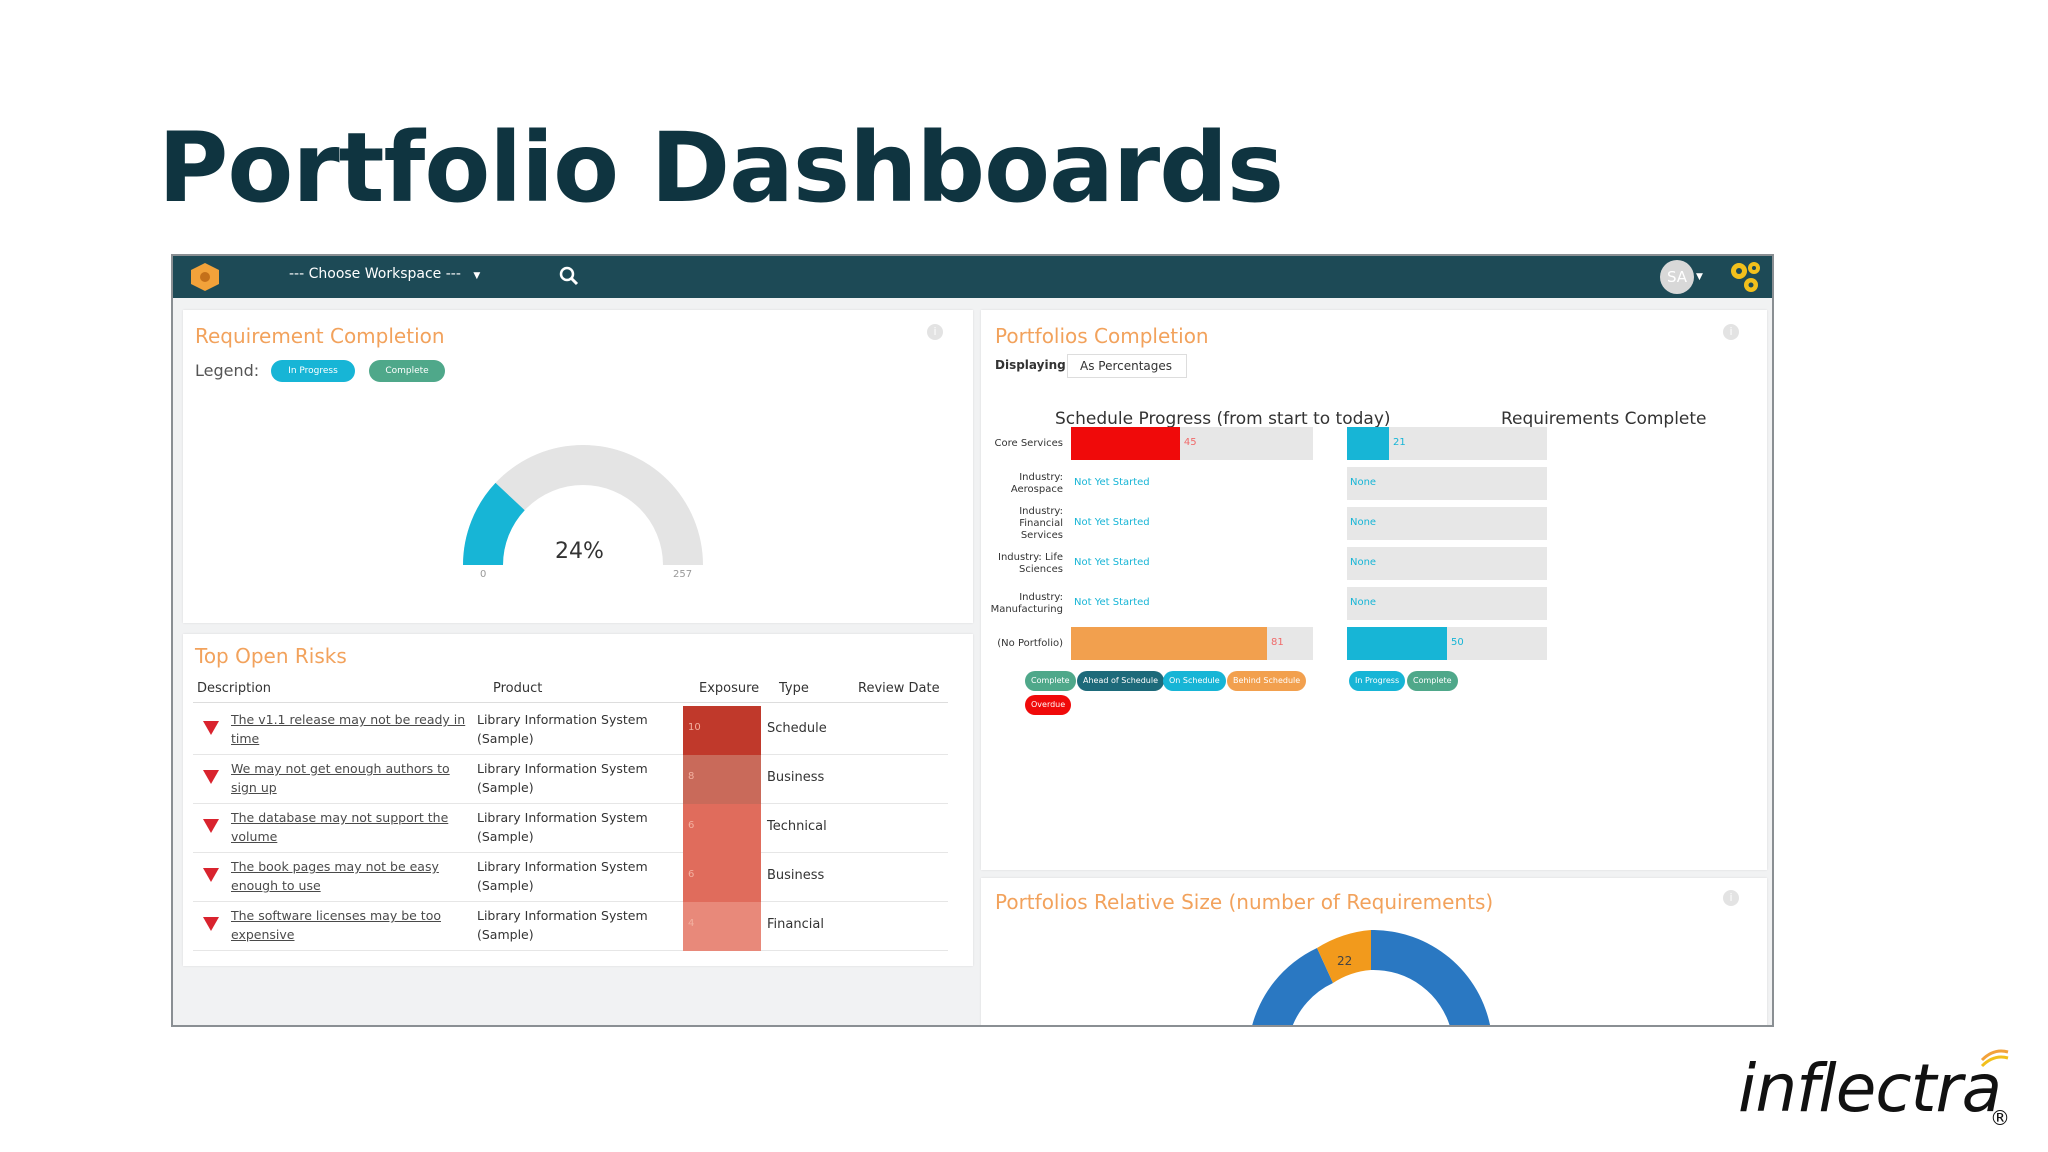 This screenshot has height=1152, width=2048. Describe the element at coordinates (1048, 705) in the screenshot. I see `schedule-legend-item: Overdue` at that location.